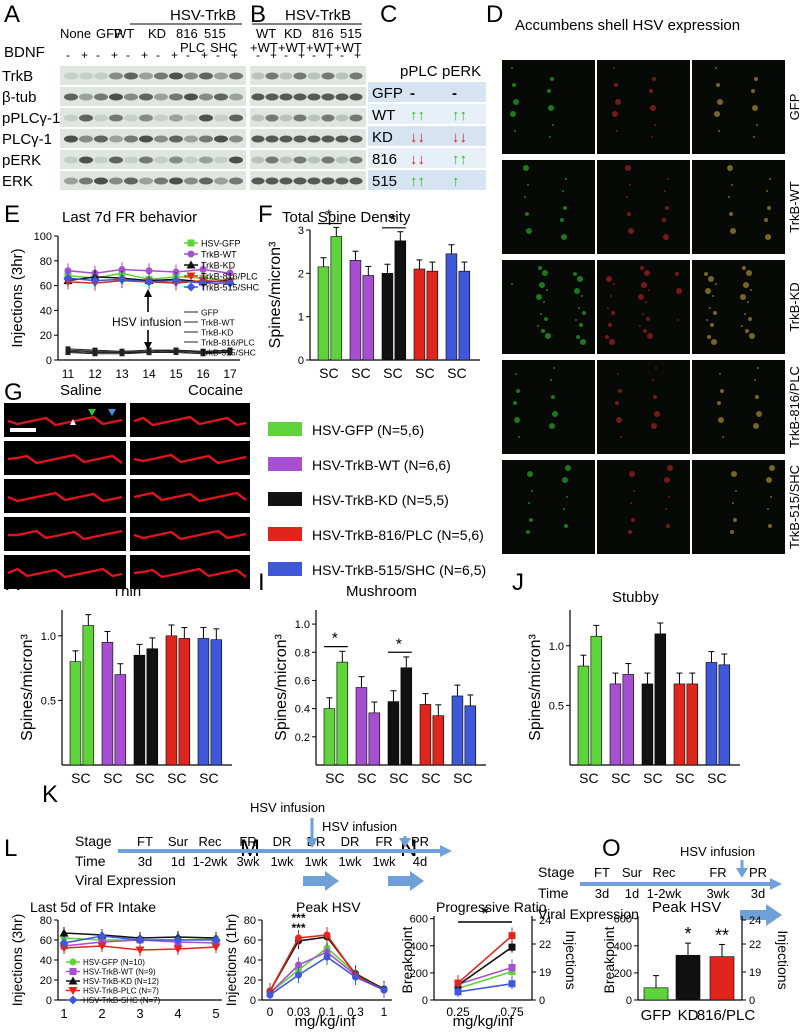 The image size is (800, 1032). I want to click on n-series-line, so click(485, 976).